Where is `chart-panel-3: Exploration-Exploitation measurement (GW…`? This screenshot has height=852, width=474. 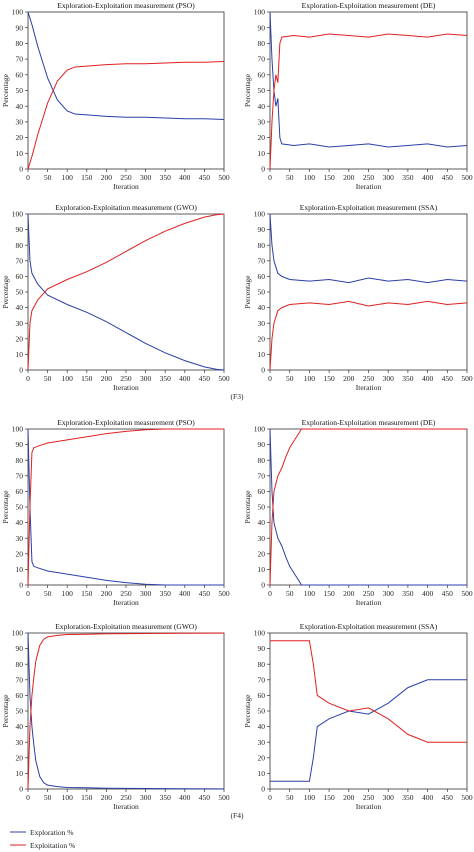
chart-panel-3: Exploration-Exploitation measurement (GW… is located at coordinates (115, 297).